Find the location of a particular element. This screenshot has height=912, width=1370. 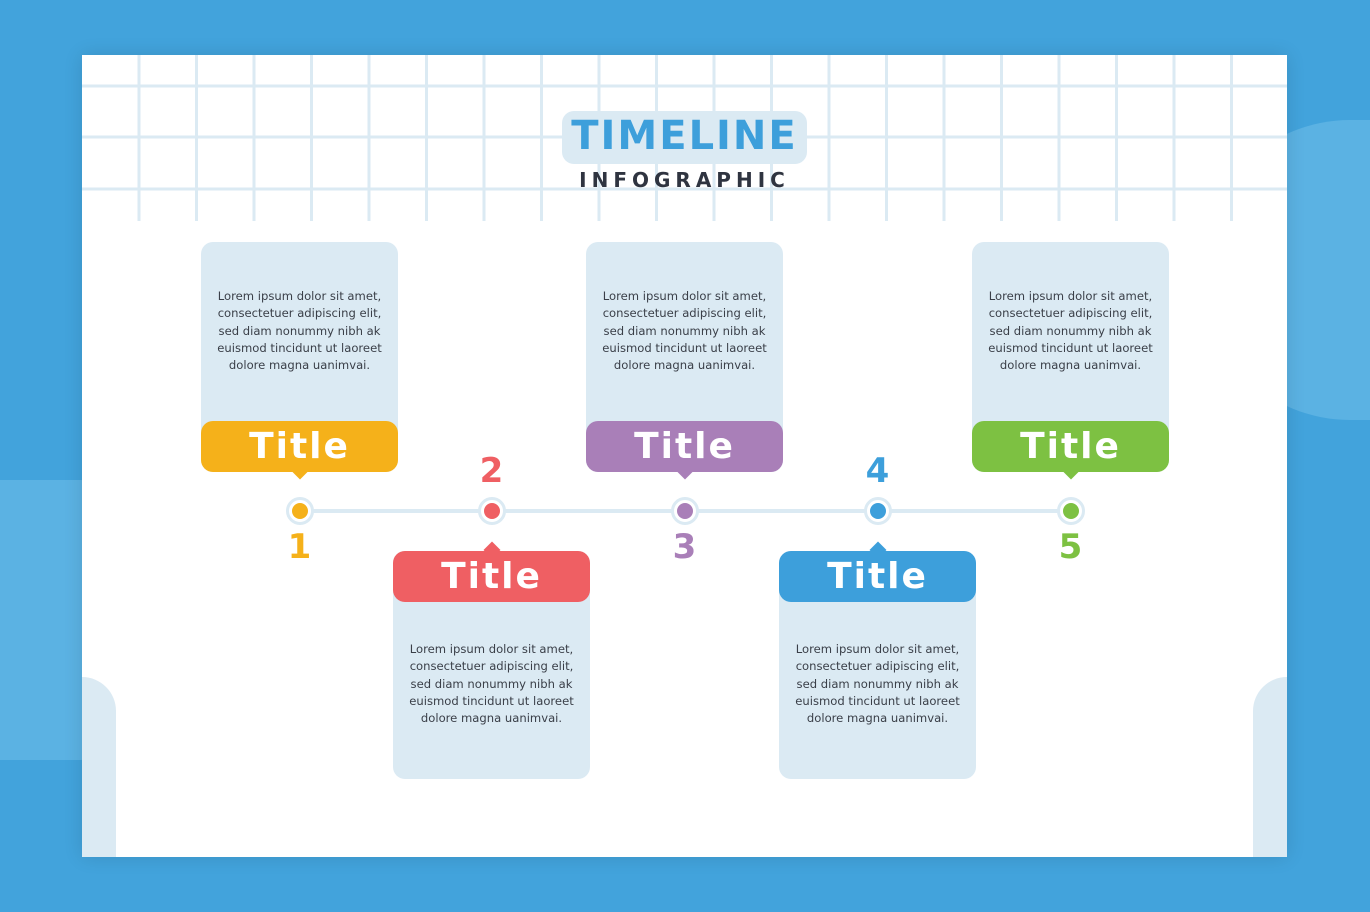

page-title: TIMELINE is located at coordinates (684, 136).